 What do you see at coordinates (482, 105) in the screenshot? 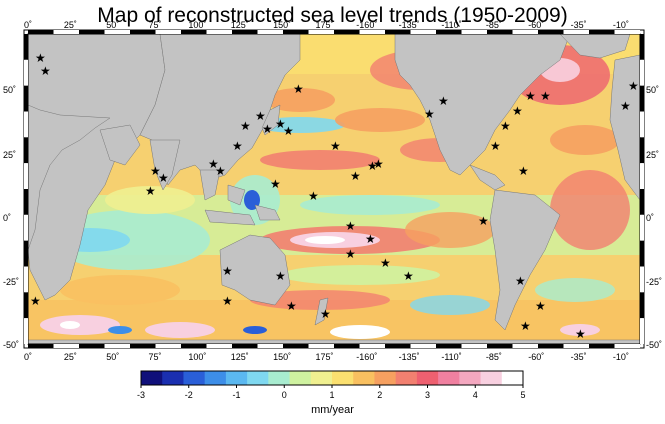
I see `north-america-landmass` at bounding box center [482, 105].